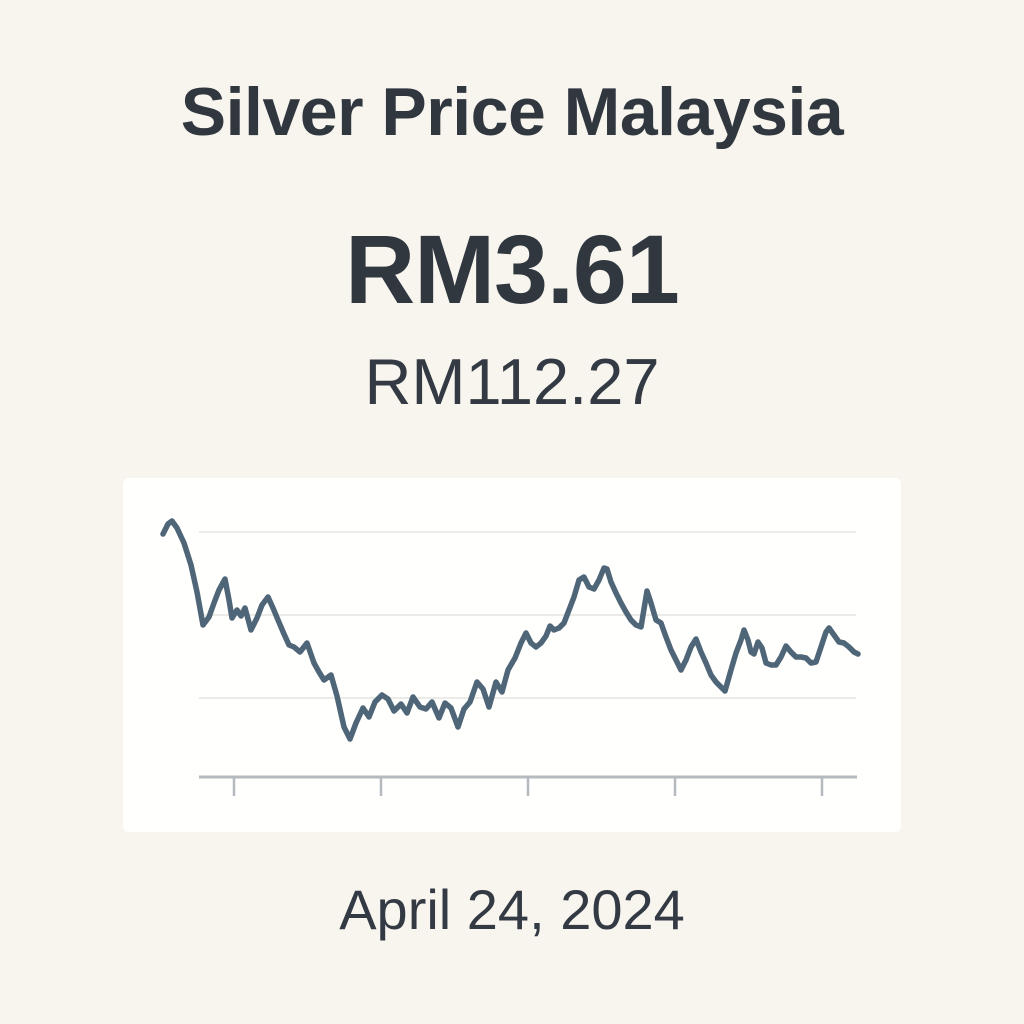 This screenshot has width=1024, height=1024. What do you see at coordinates (512, 269) in the screenshot?
I see `price-per-gram: RM3.61` at bounding box center [512, 269].